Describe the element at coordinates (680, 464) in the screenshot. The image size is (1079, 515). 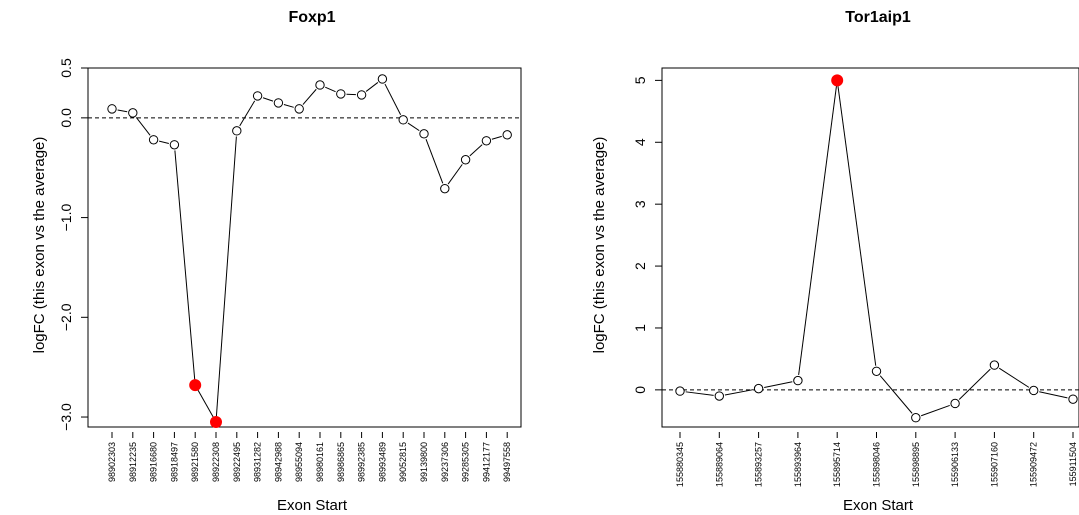
I see `x-tick-label: 155880345` at that location.